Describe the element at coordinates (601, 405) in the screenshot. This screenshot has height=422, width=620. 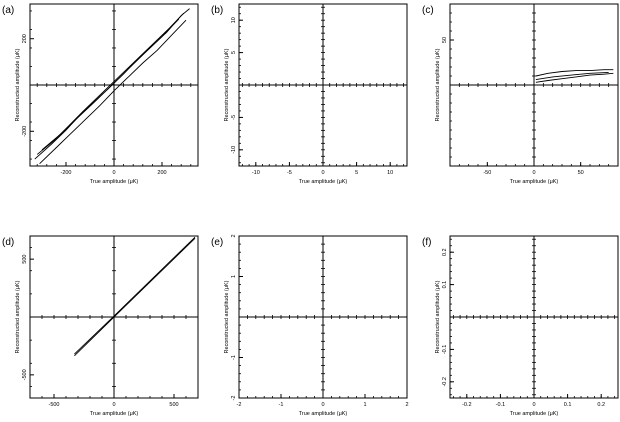
I see `x-tick-label: 0.2` at that location.